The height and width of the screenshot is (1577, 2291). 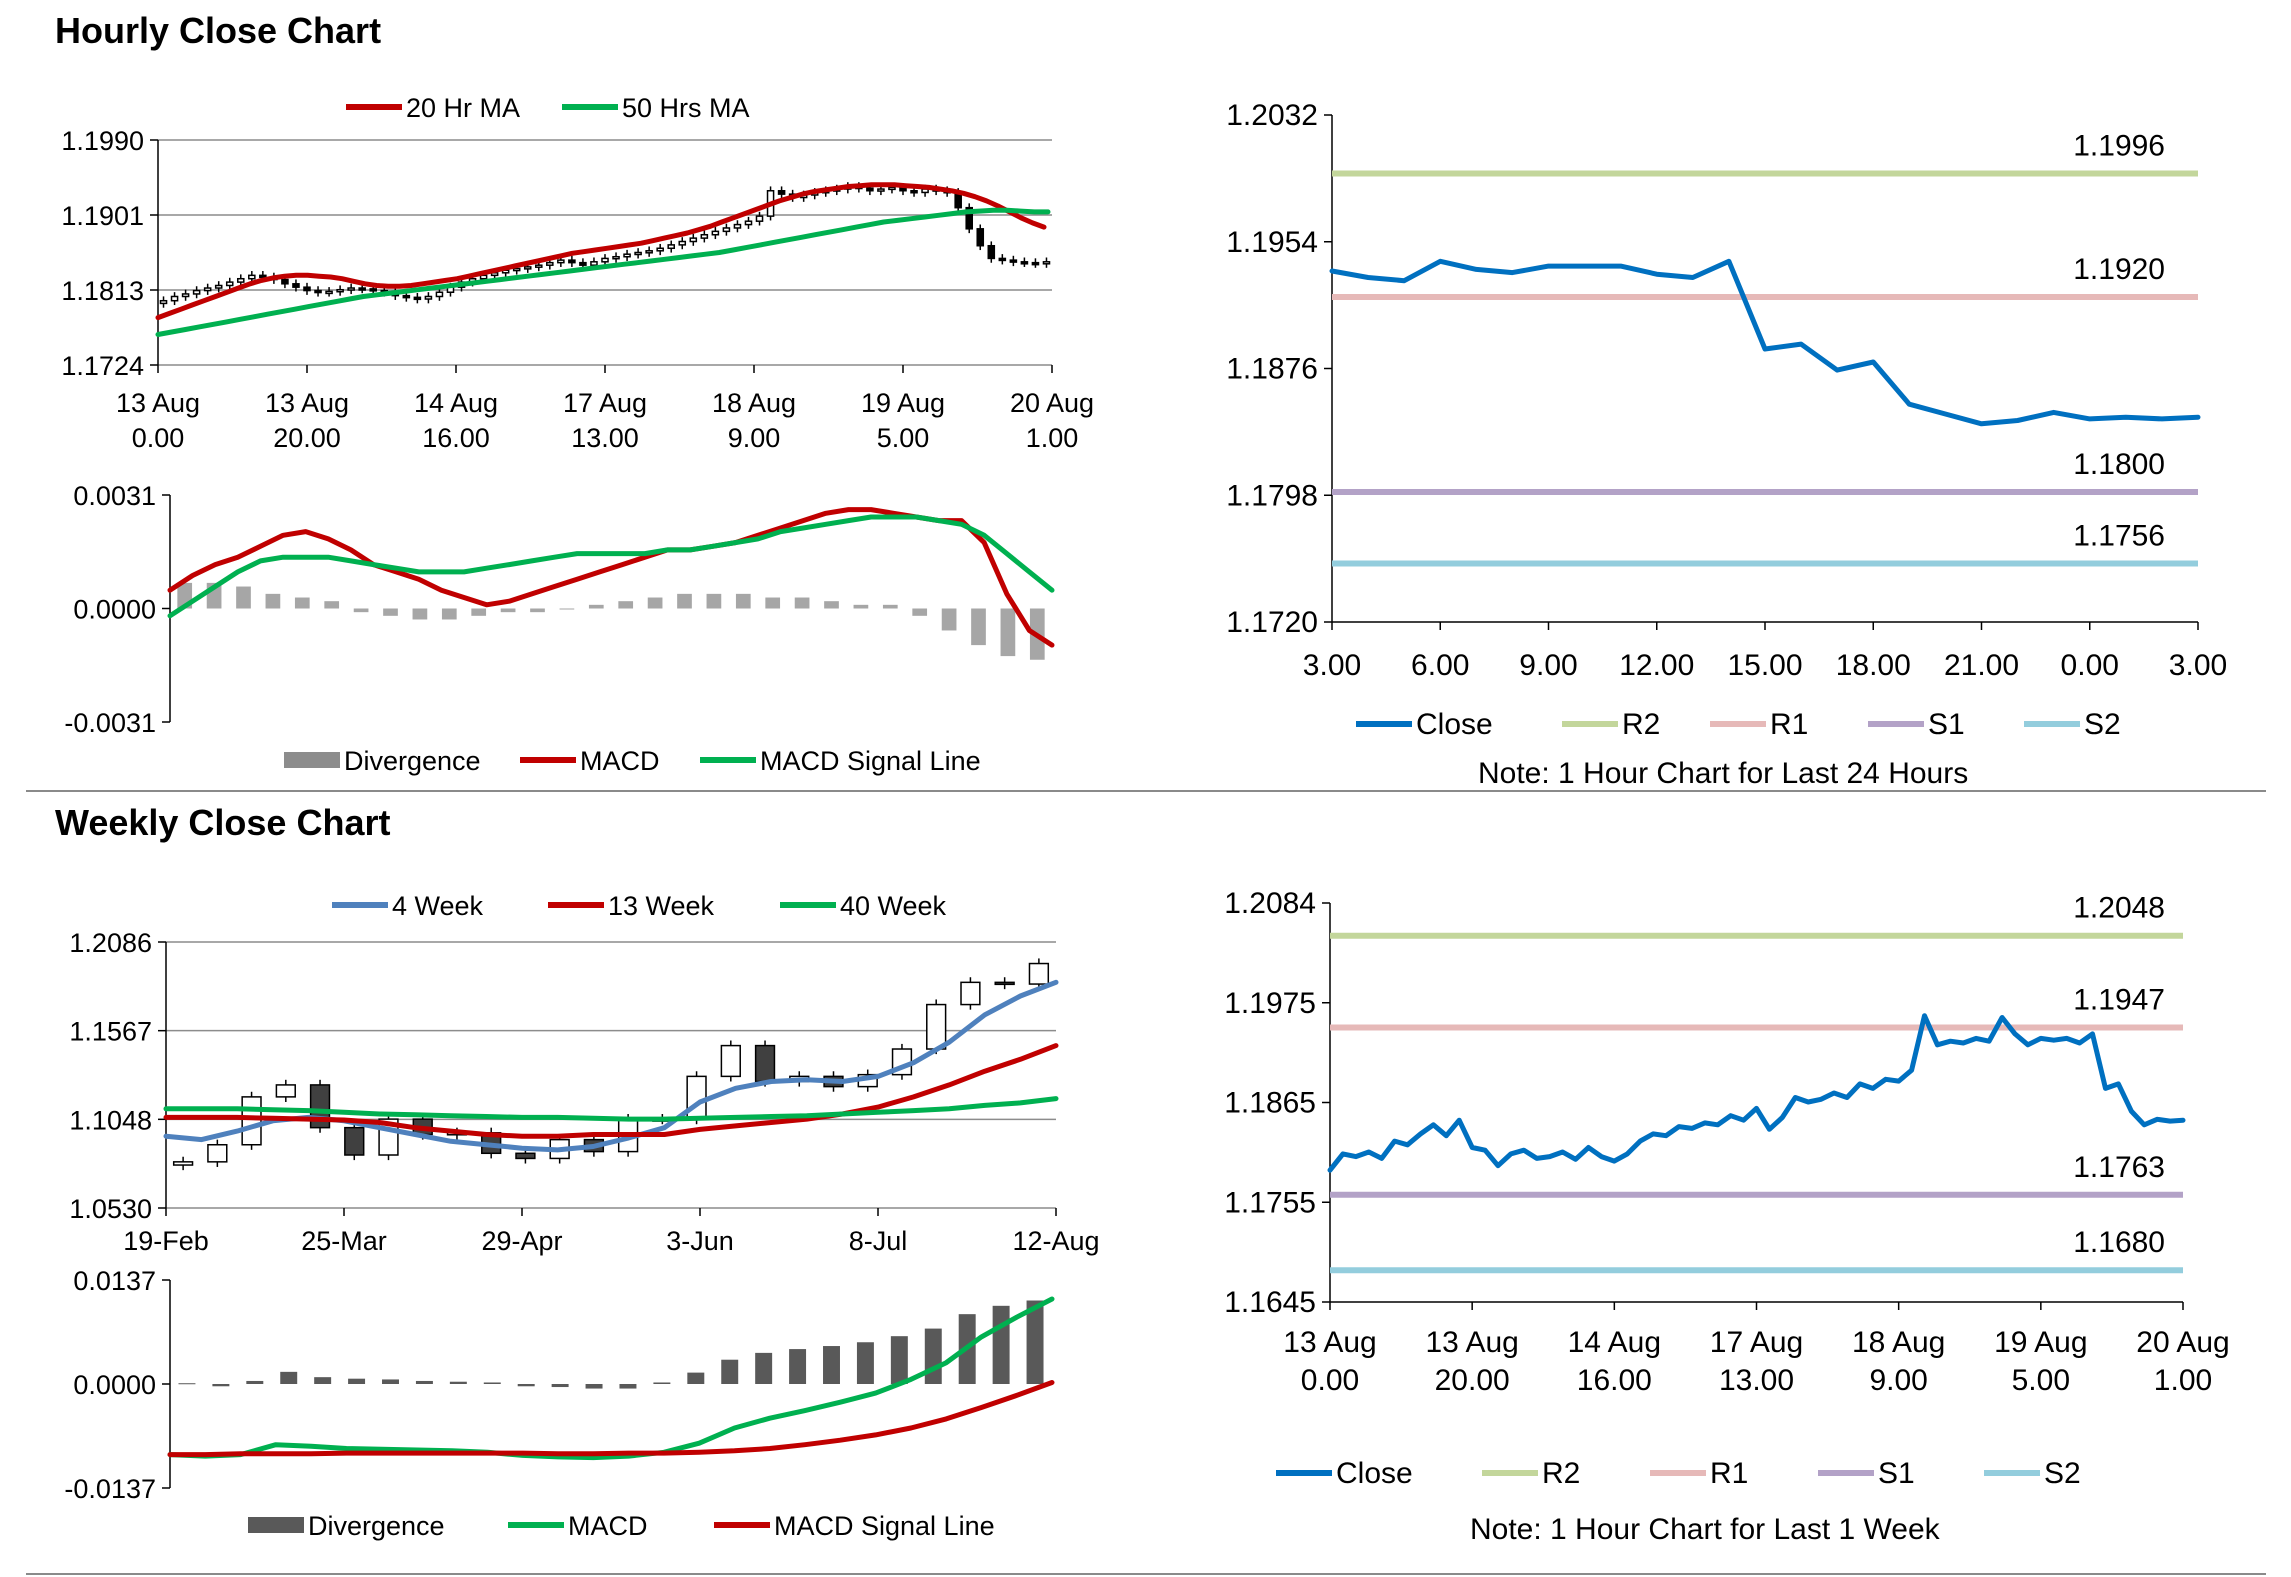 What do you see at coordinates (1705, 1529) in the screenshot?
I see `weekly-levels-note: Note: 1 Hour Chart for Last 1 Week` at bounding box center [1705, 1529].